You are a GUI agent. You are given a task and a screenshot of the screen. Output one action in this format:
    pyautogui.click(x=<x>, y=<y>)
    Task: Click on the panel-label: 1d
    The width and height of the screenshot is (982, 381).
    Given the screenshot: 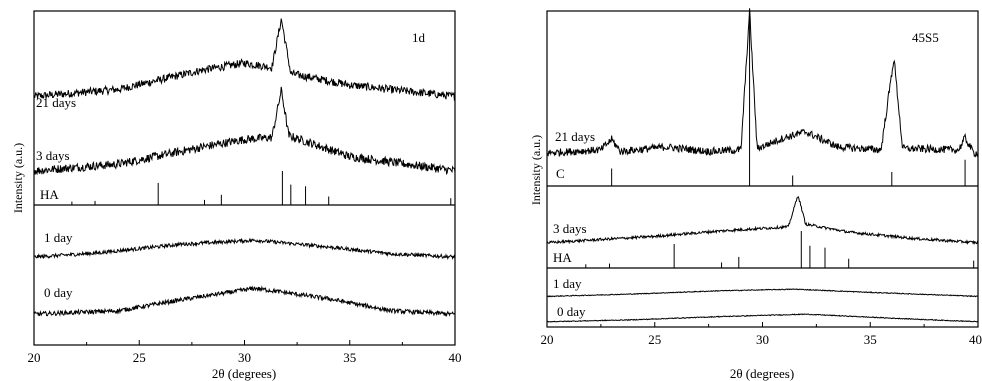 What is the action you would take?
    pyautogui.click(x=419, y=37)
    